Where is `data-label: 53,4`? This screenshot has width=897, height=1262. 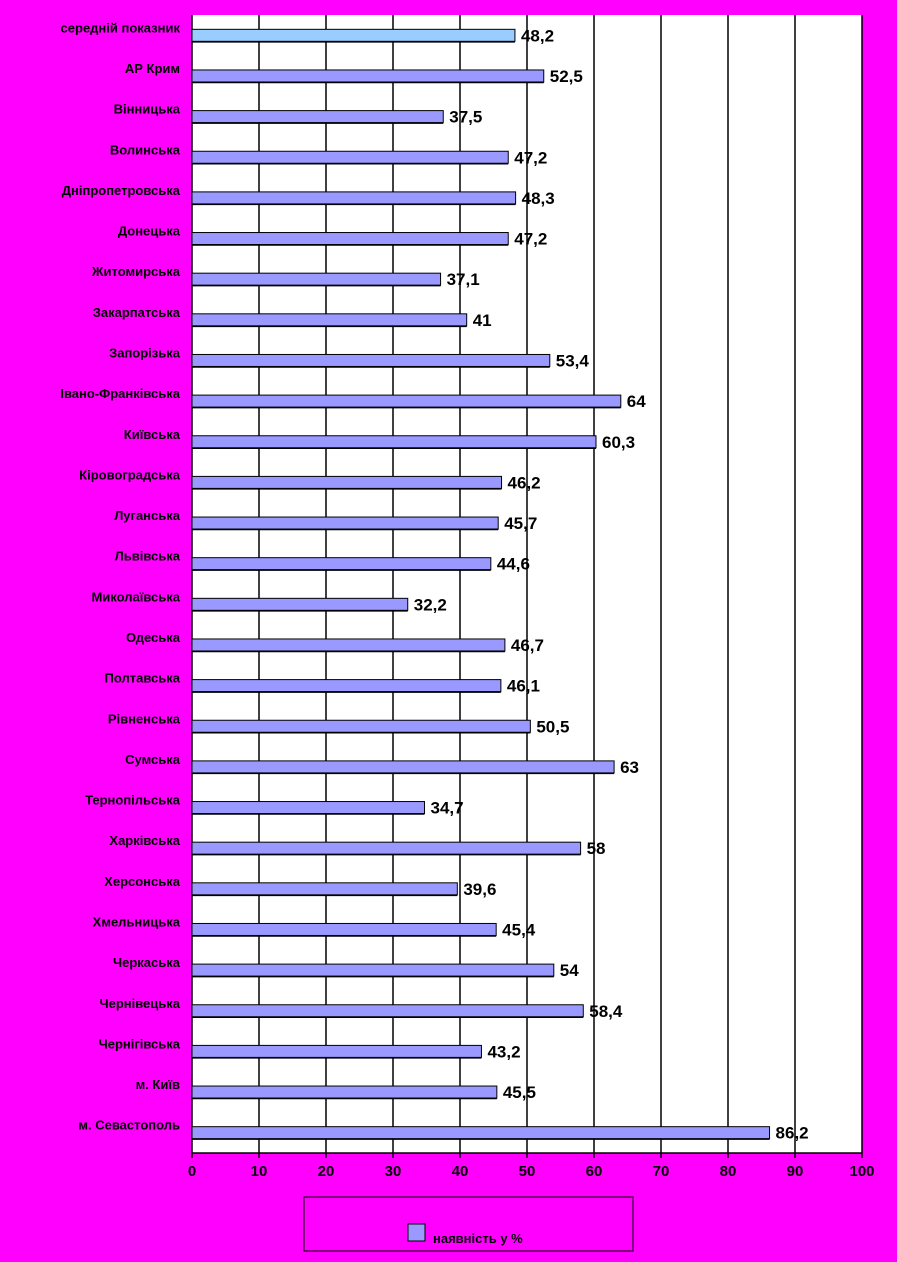 data-label: 53,4 is located at coordinates (573, 360).